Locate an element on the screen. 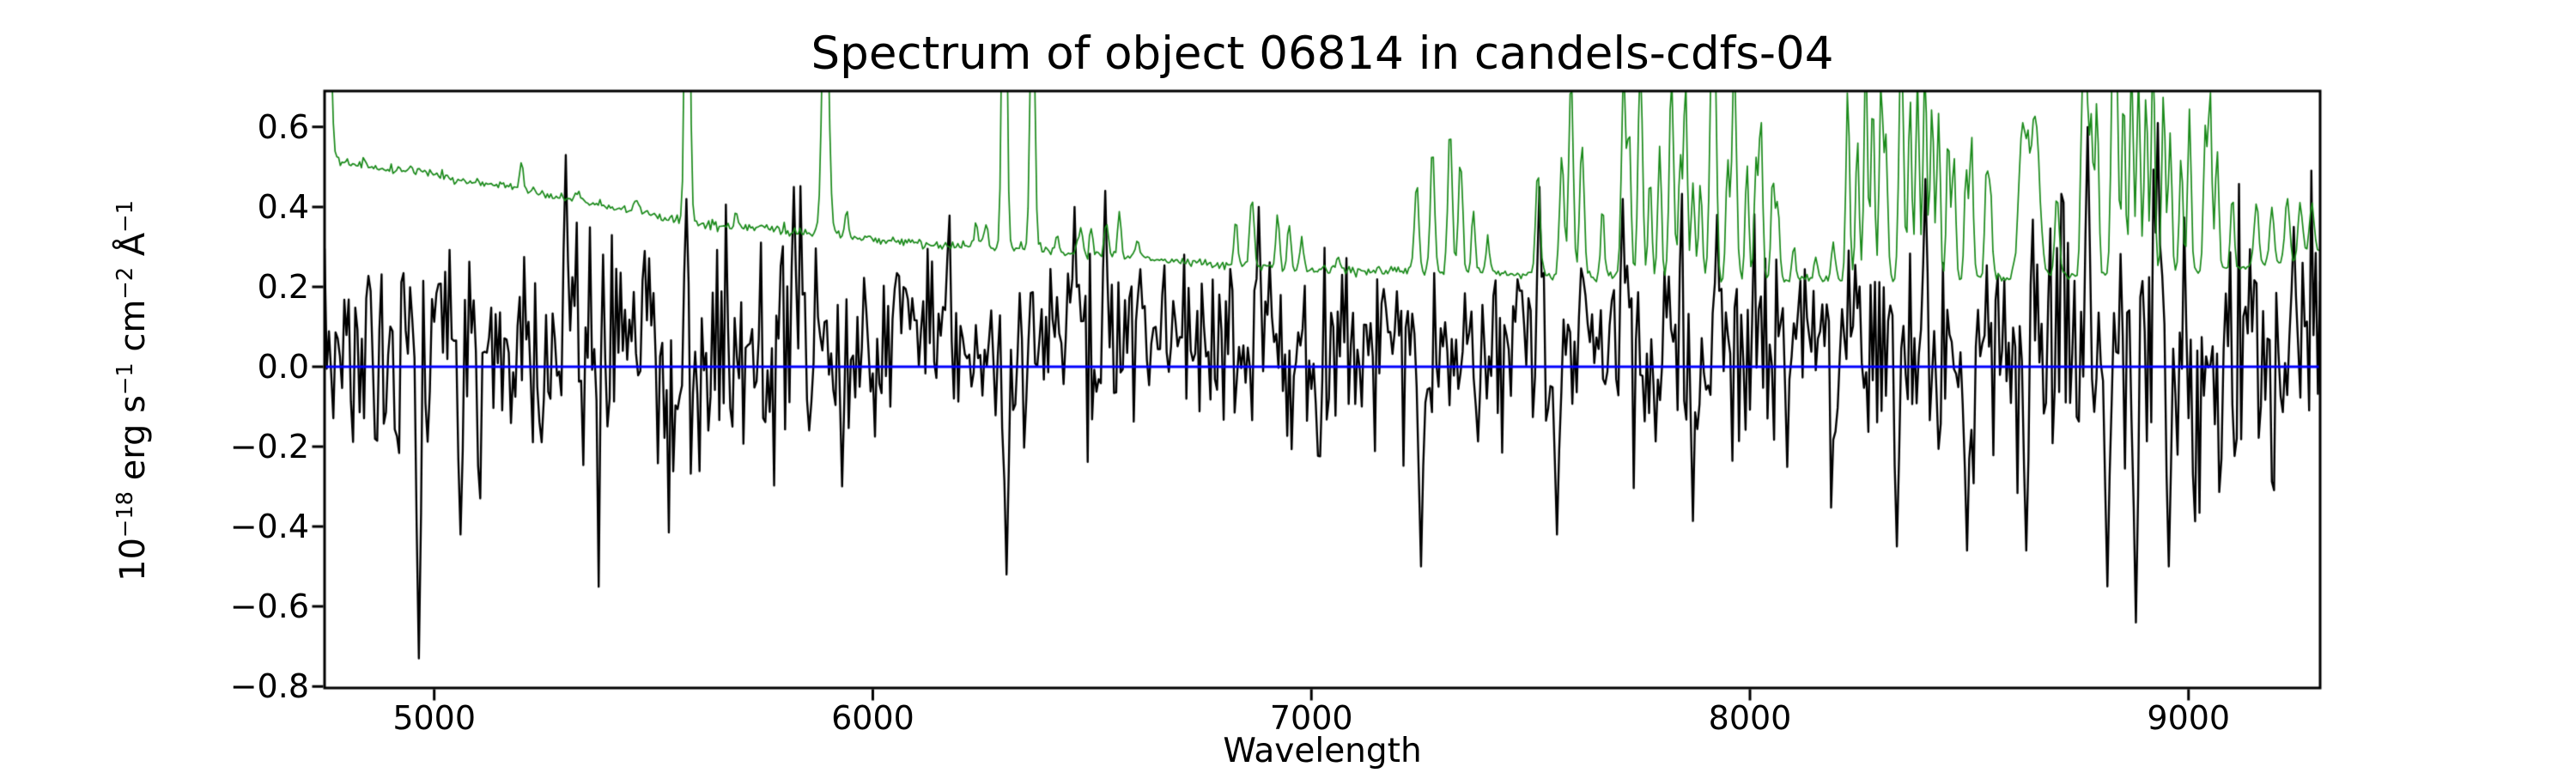 This screenshot has width=2576, height=773. ylabel-text: 10 is located at coordinates (133, 559).